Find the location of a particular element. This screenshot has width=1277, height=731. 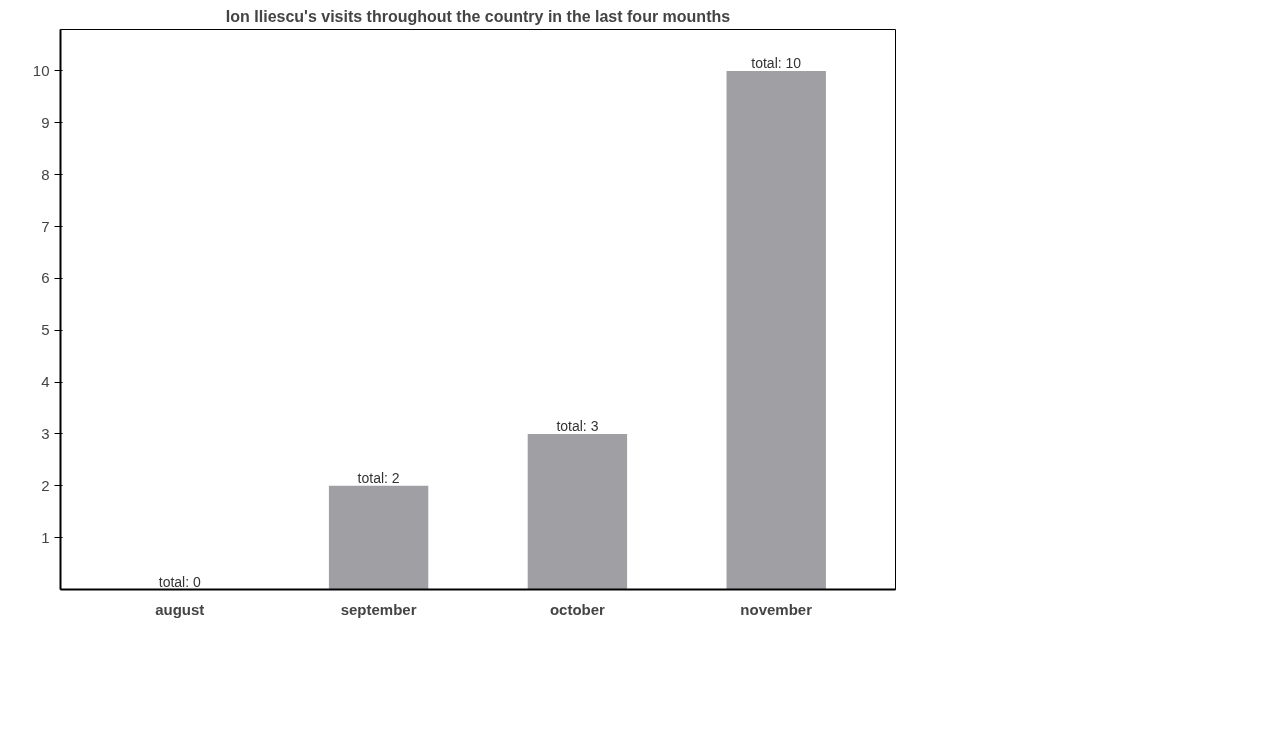

data-label: total: 2 is located at coordinates (378, 477).